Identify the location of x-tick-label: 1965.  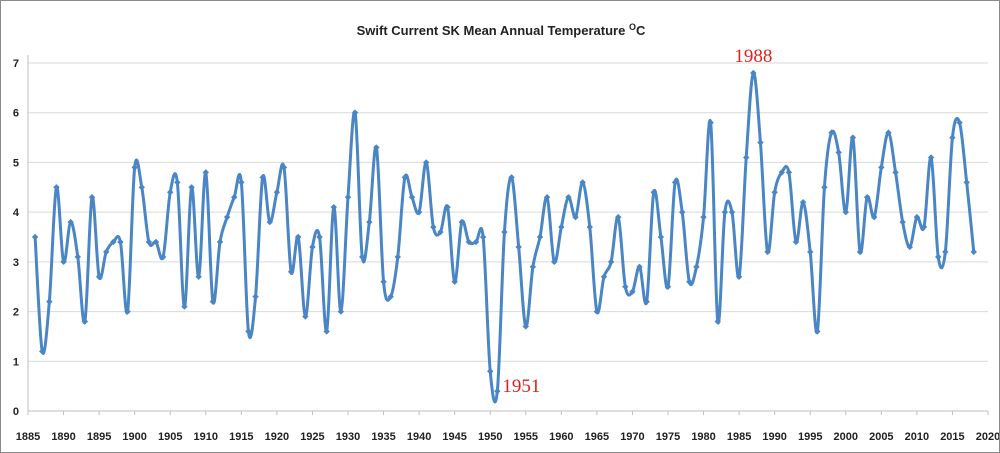
(597, 437).